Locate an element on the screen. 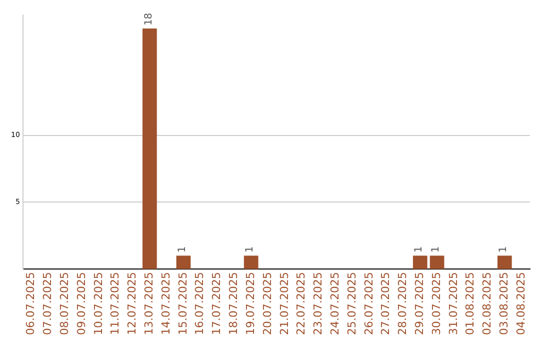 This screenshot has width=540, height=340. x-tick-label: 31.07.2025 is located at coordinates (453, 304).